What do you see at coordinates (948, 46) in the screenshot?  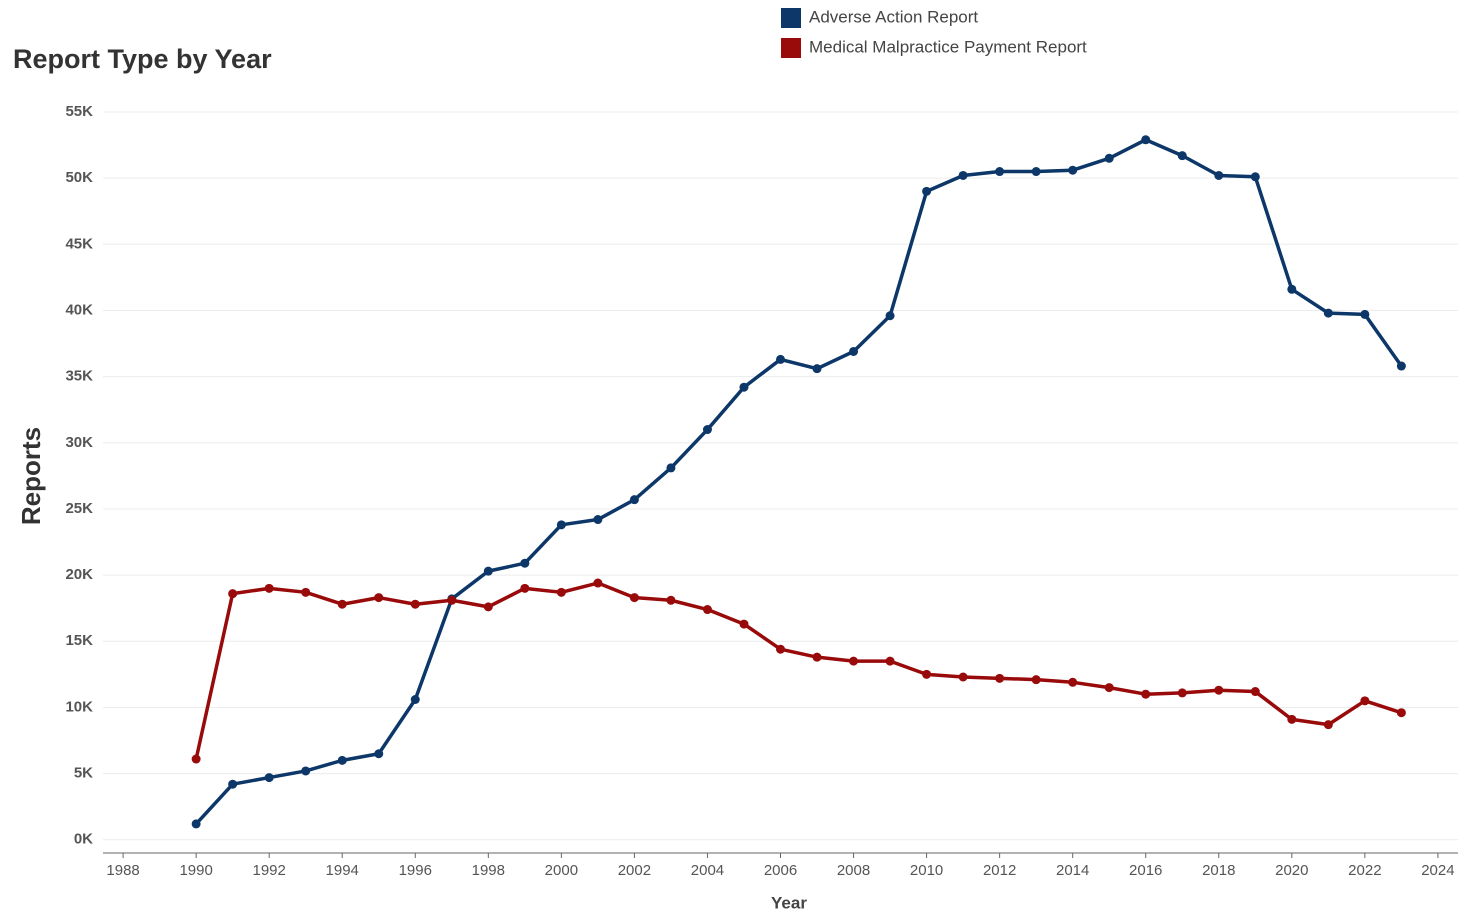 I see `legend-label: Medical Malpractice Payment Report` at bounding box center [948, 46].